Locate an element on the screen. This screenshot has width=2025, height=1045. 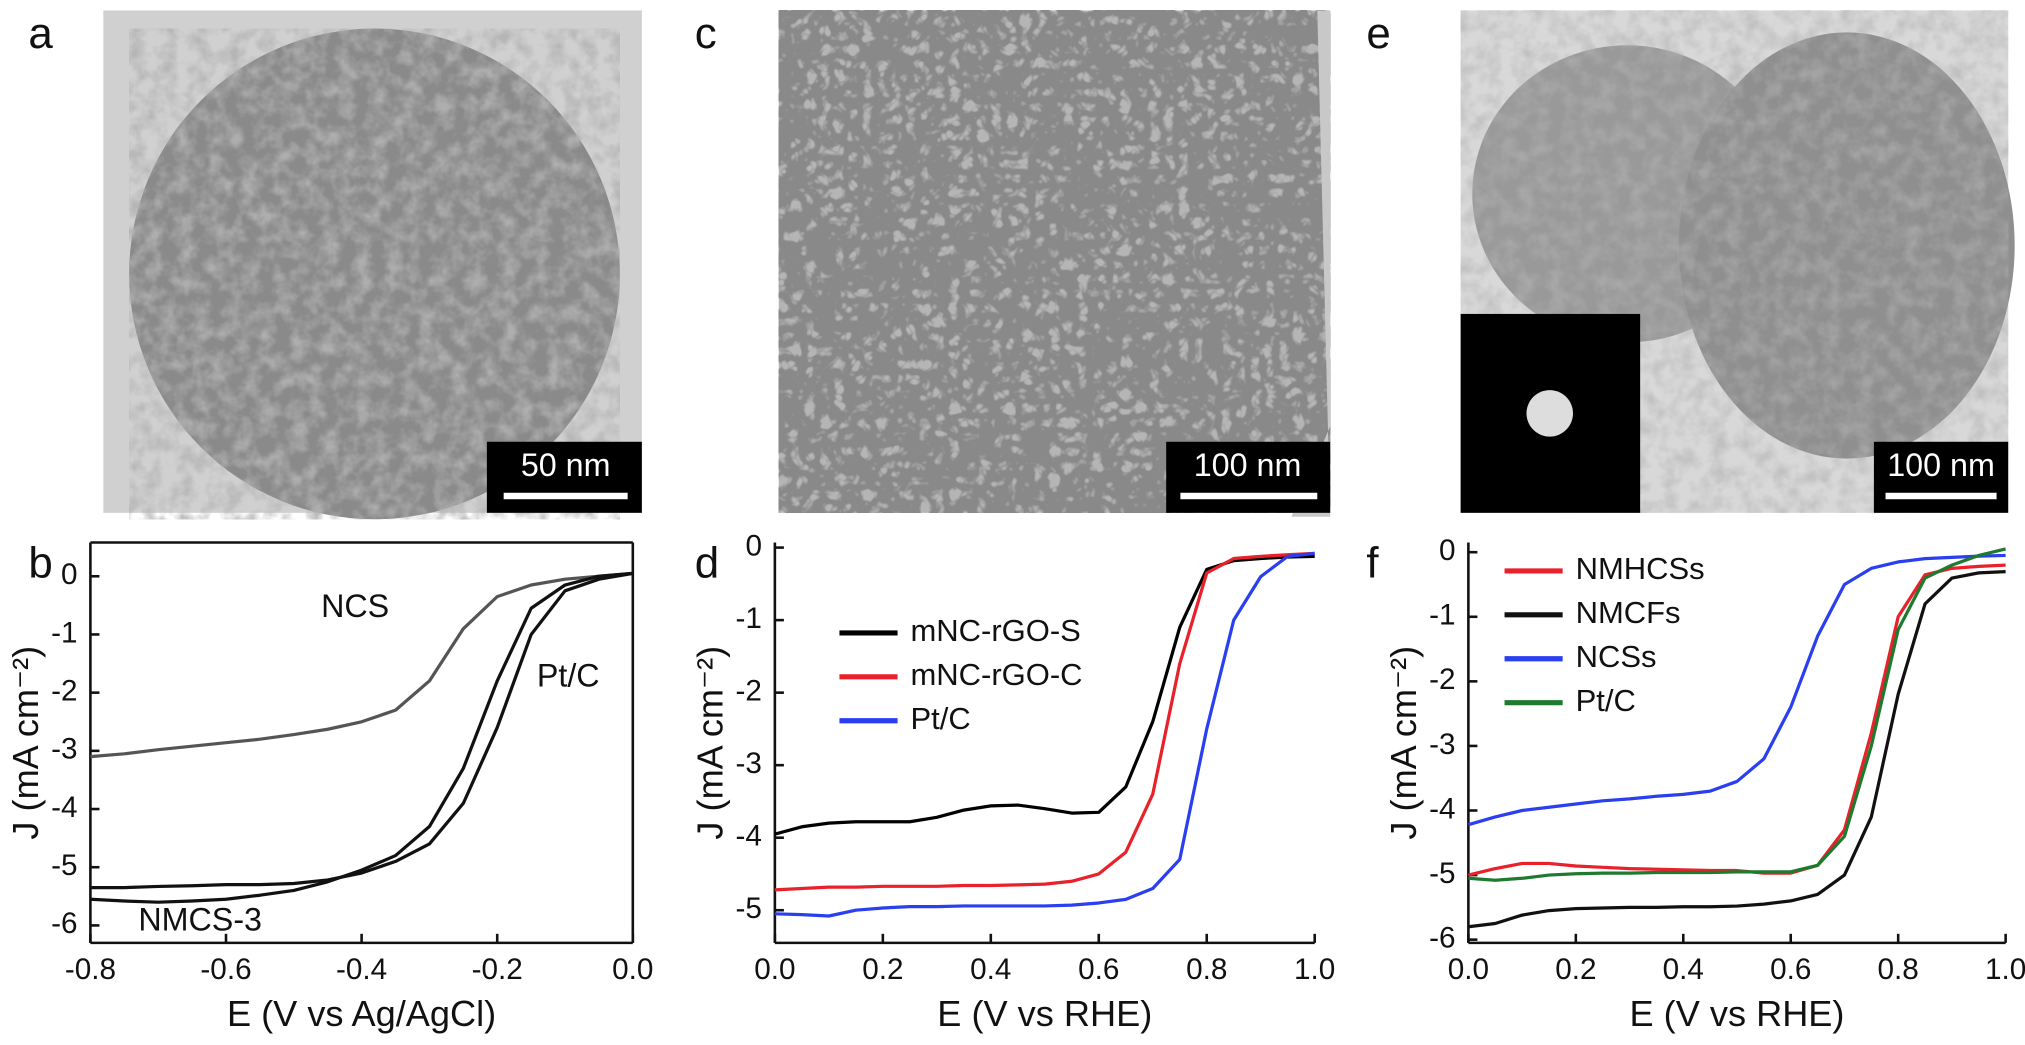
legend-label: NMHCSs is located at coordinates (1640, 568).